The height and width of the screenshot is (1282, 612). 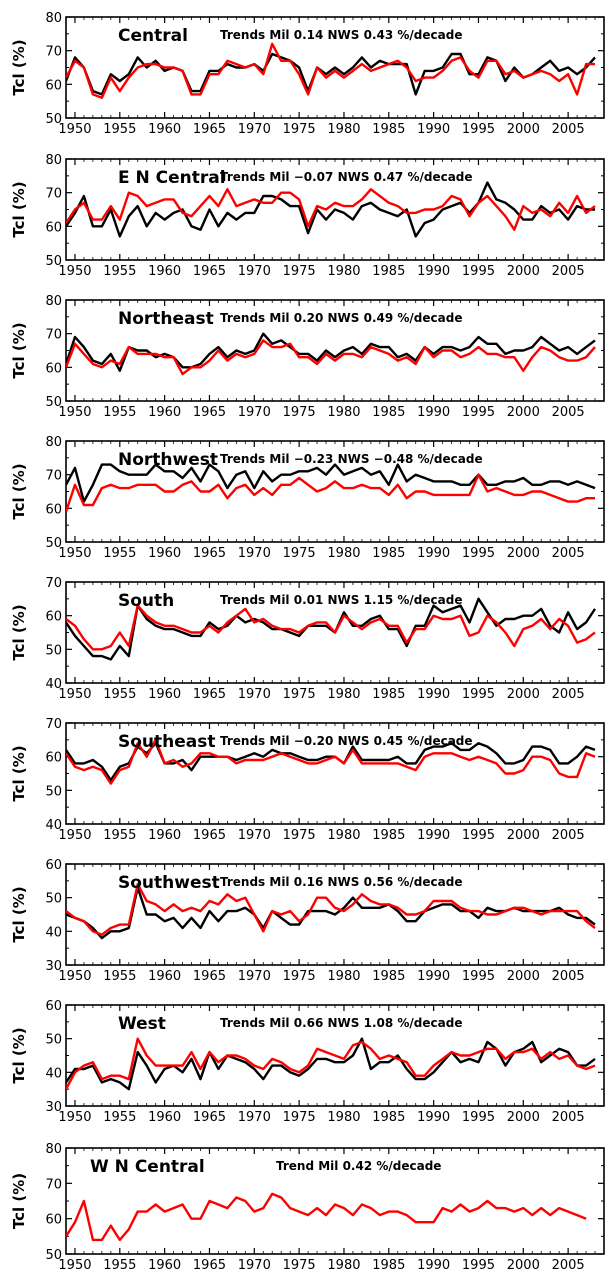 What do you see at coordinates (341, 600) in the screenshot?
I see `trend-annotation: Trends Mil 0.01 NWS 1.15 %/decade` at bounding box center [341, 600].